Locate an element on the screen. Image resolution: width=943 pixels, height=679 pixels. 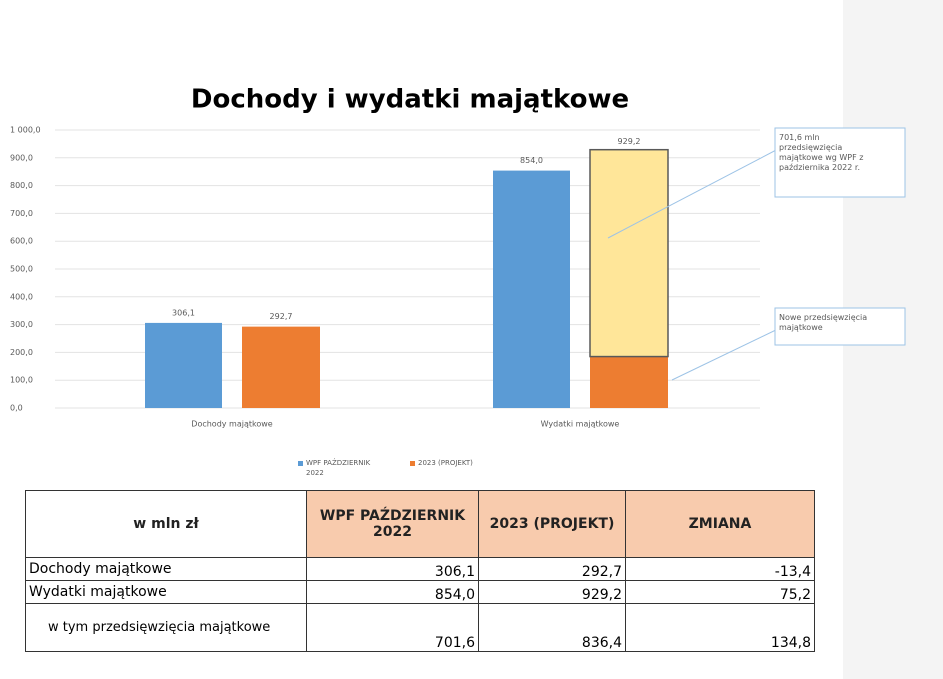
table-row: Dochody majątkowe 306,1 292,7 -13,4 is located at coordinates (420, 569).